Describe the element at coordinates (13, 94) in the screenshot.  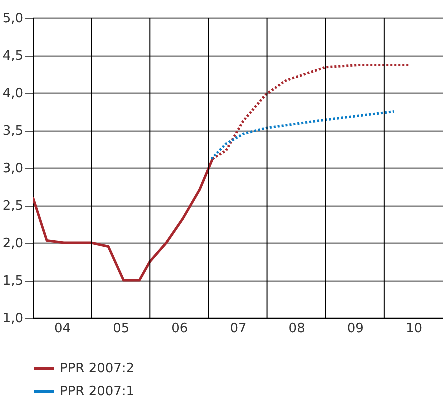
I see `y-tick-label: 4,0` at that location.